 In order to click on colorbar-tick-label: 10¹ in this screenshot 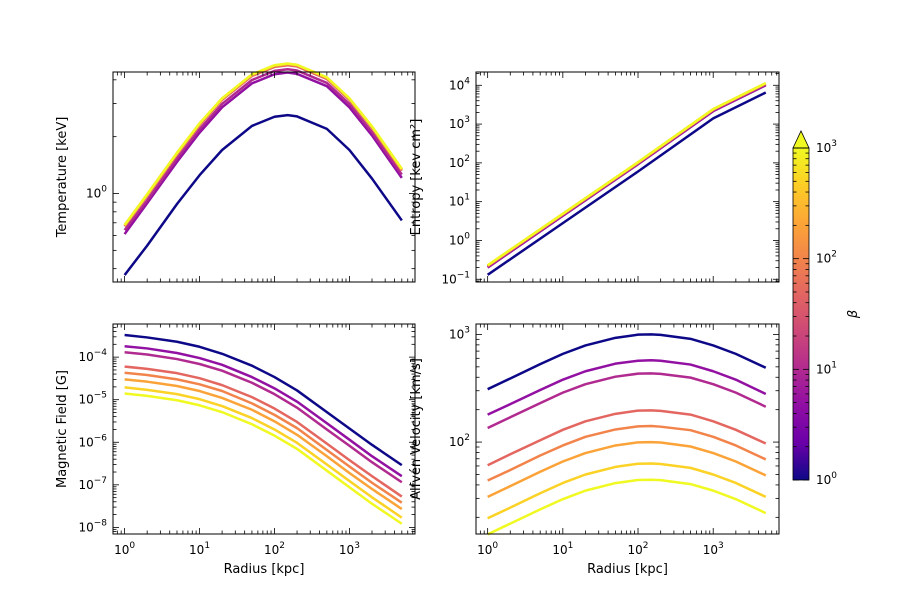, I will do `click(826, 368)`.